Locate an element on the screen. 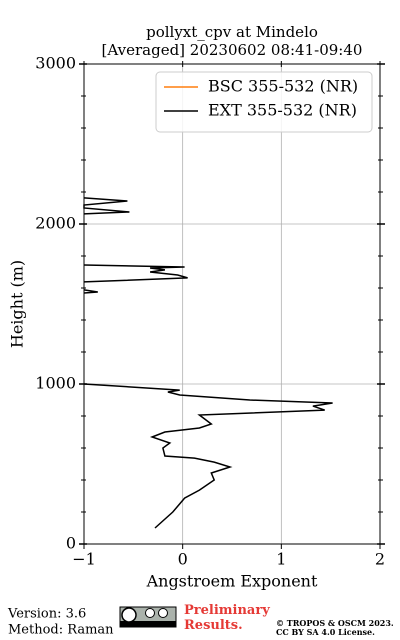 This screenshot has width=400, height=640. x-axis-label: Angstroem Exponent is located at coordinates (232, 581).